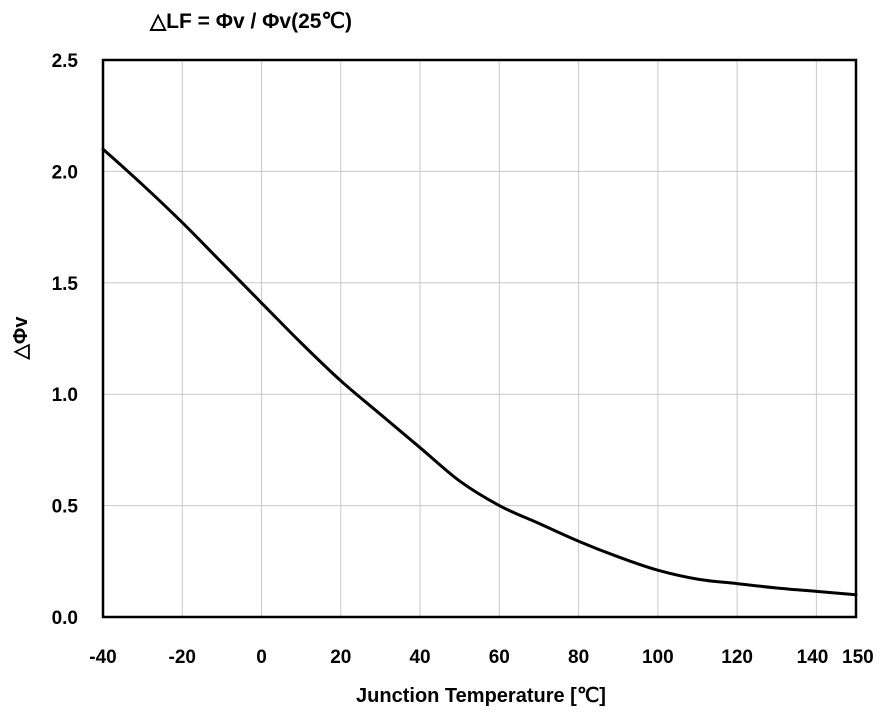  What do you see at coordinates (578, 657) in the screenshot?
I see `x-tick-label-6: 80` at bounding box center [578, 657].